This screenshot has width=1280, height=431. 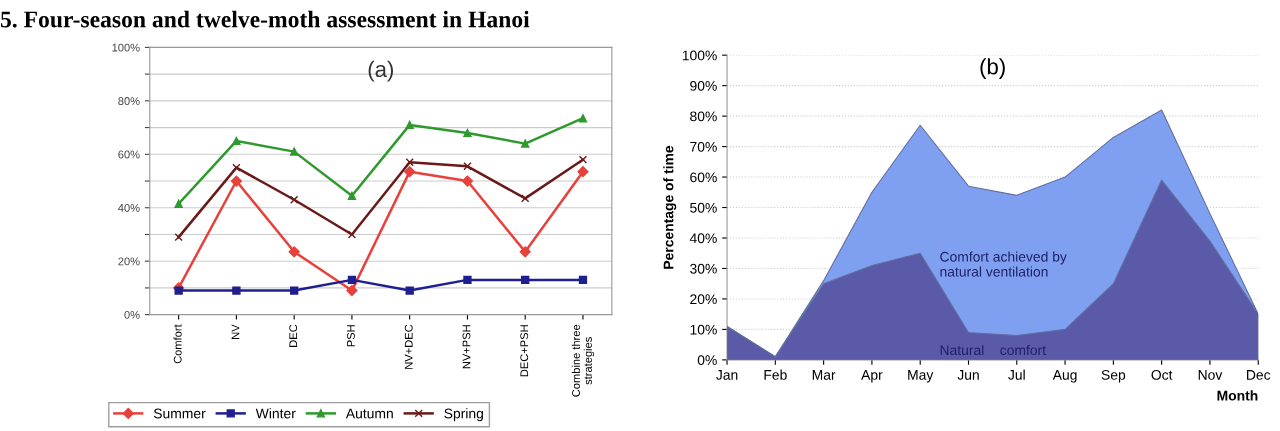 What do you see at coordinates (293, 335) in the screenshot?
I see `x-tick-label: DEC` at bounding box center [293, 335].